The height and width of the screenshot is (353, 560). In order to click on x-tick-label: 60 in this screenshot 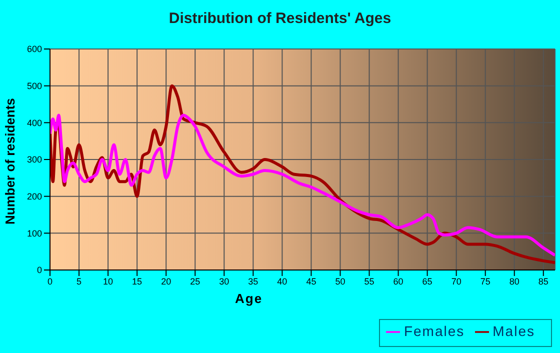, I will do `click(398, 281)`.